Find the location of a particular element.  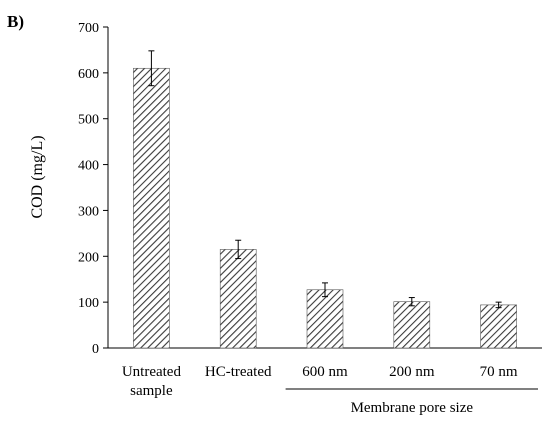

y-tick-label: 700 is located at coordinates (88, 28).